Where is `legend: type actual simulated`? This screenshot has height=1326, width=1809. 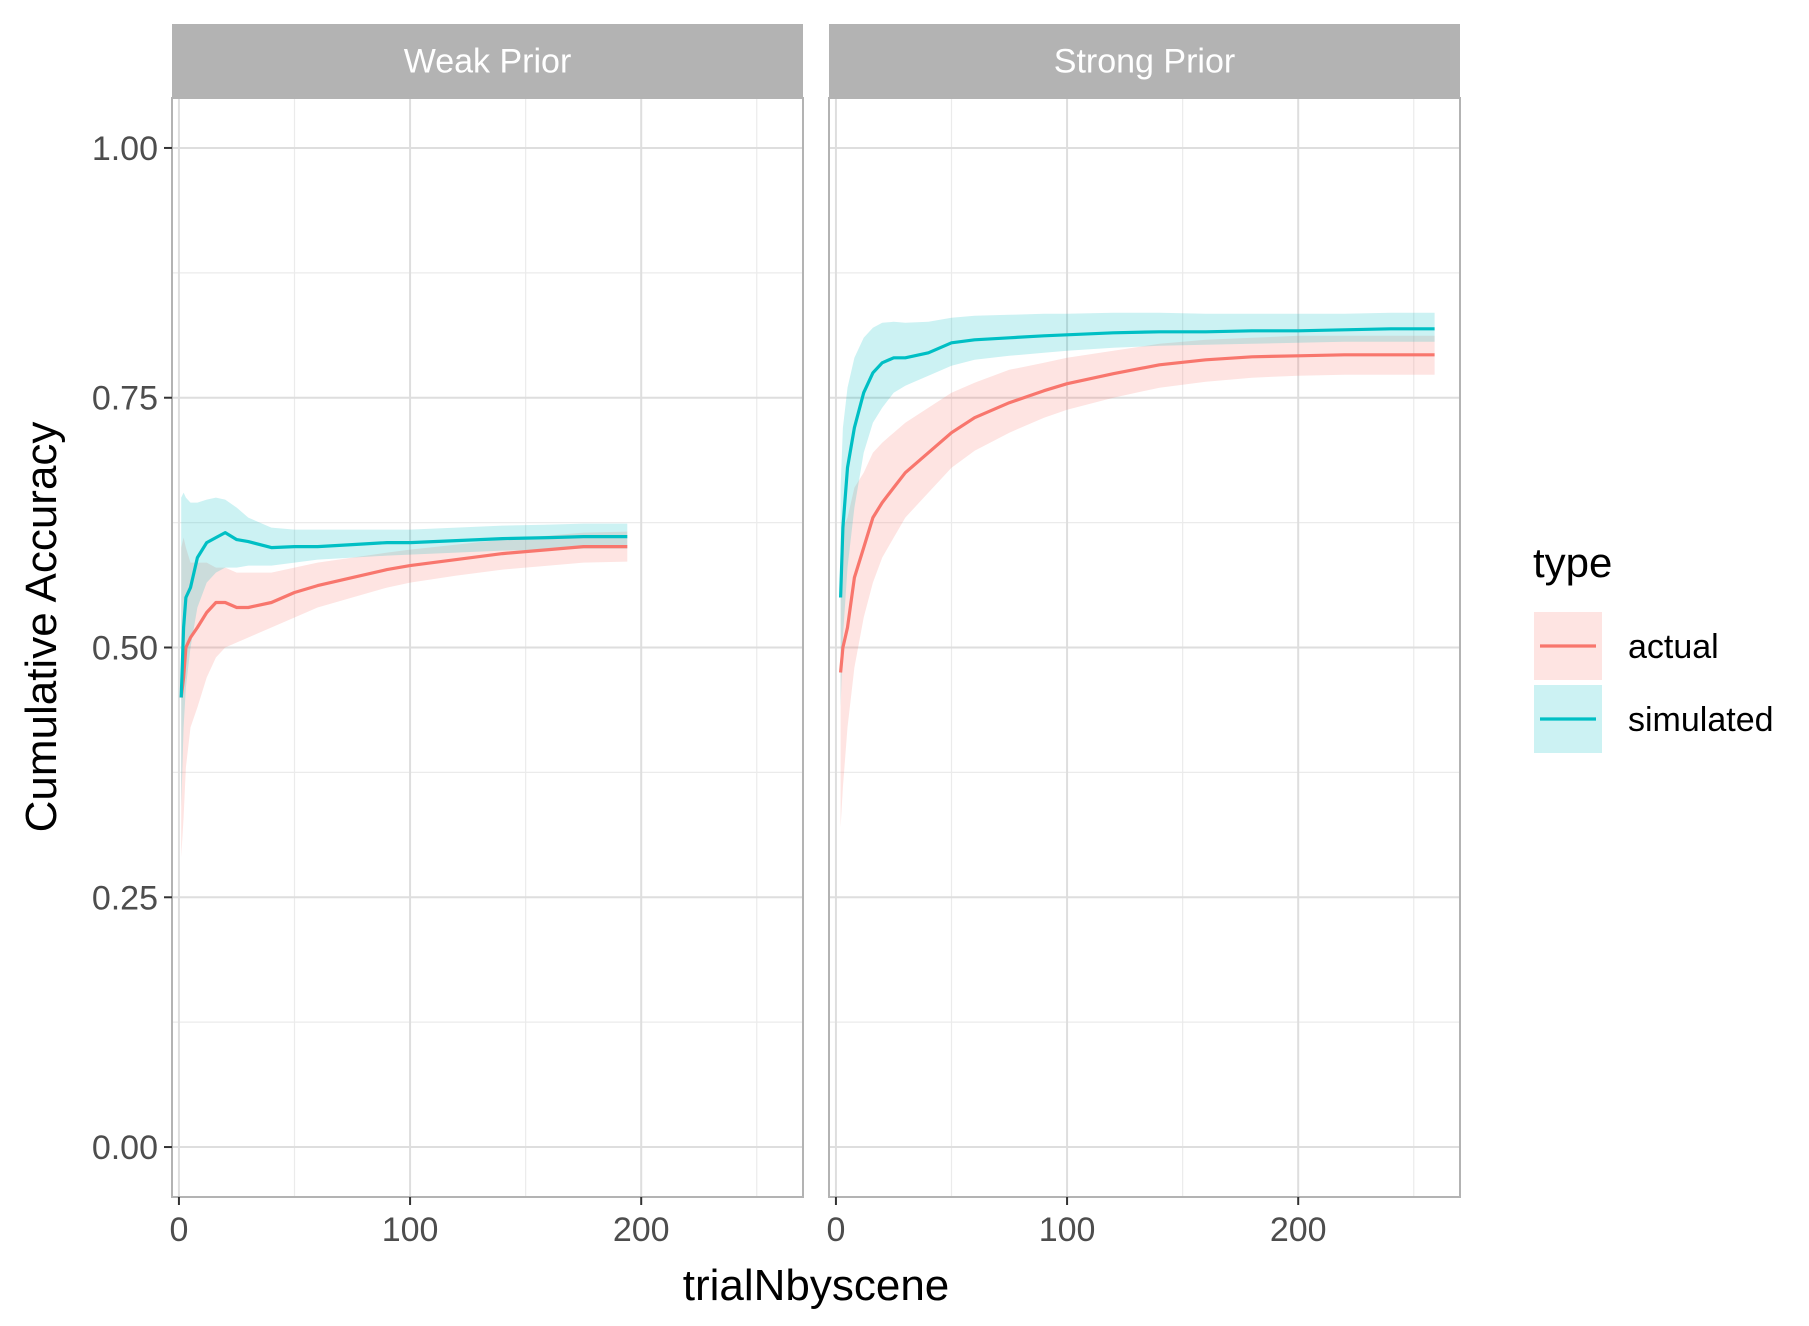 legend: type actual simulated is located at coordinates (1653, 646).